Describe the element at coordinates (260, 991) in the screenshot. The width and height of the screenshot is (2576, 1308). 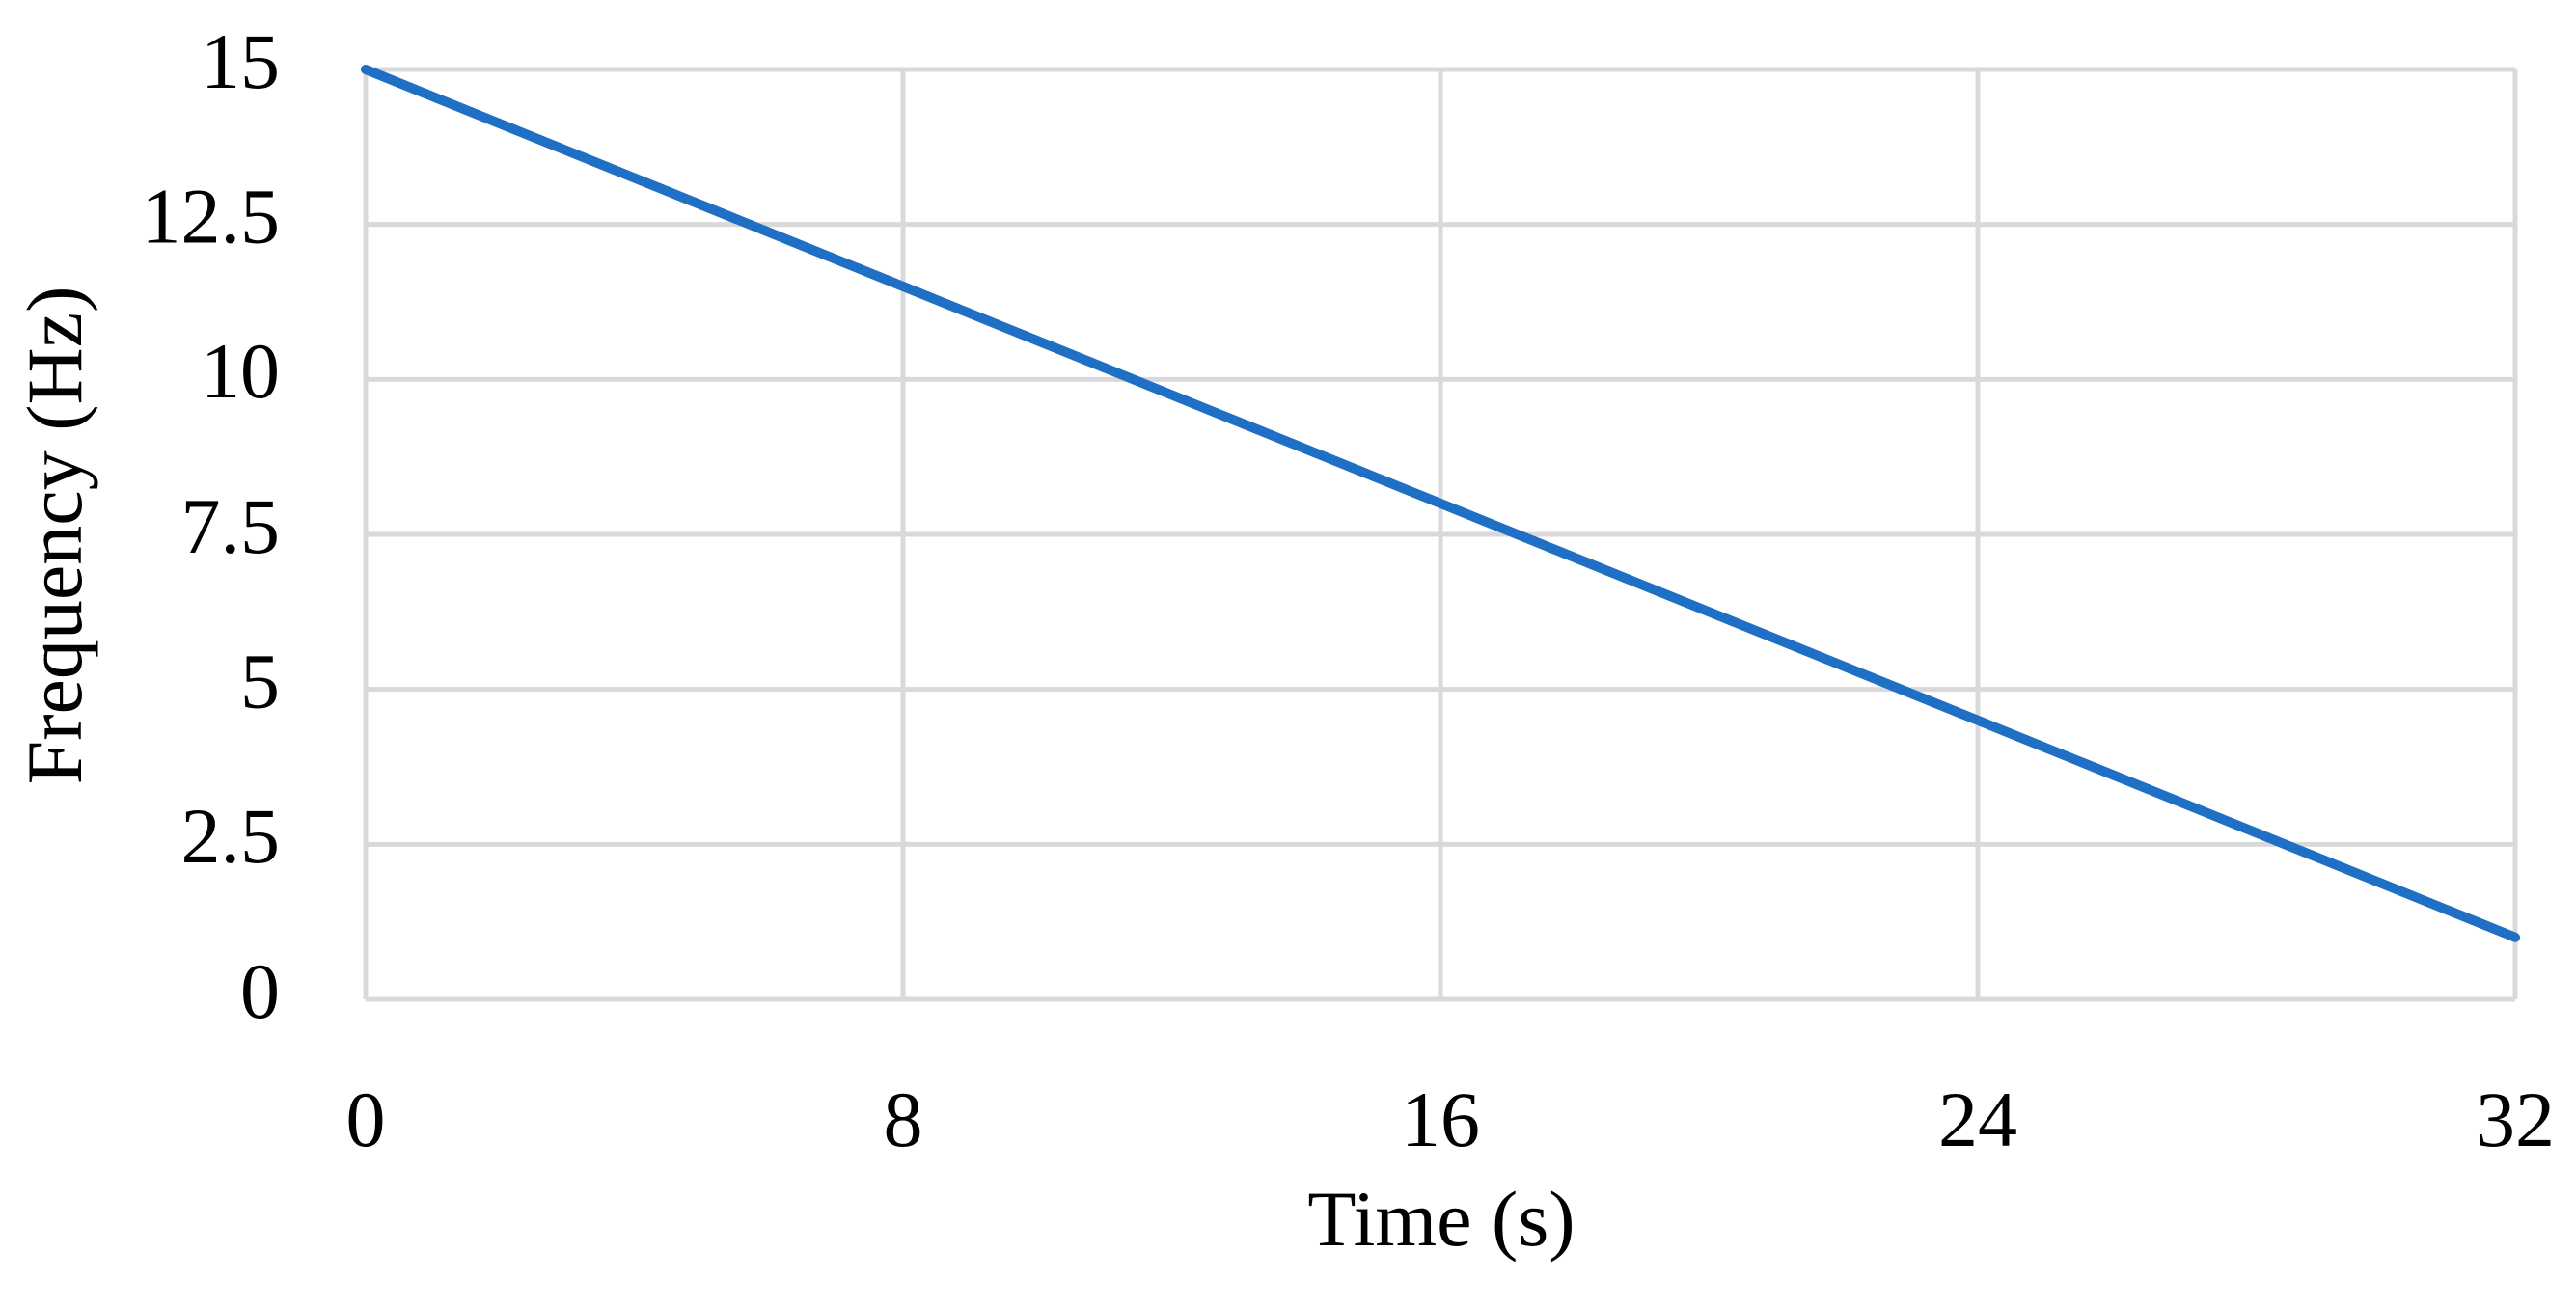
I see `y-tick-label: 0` at that location.